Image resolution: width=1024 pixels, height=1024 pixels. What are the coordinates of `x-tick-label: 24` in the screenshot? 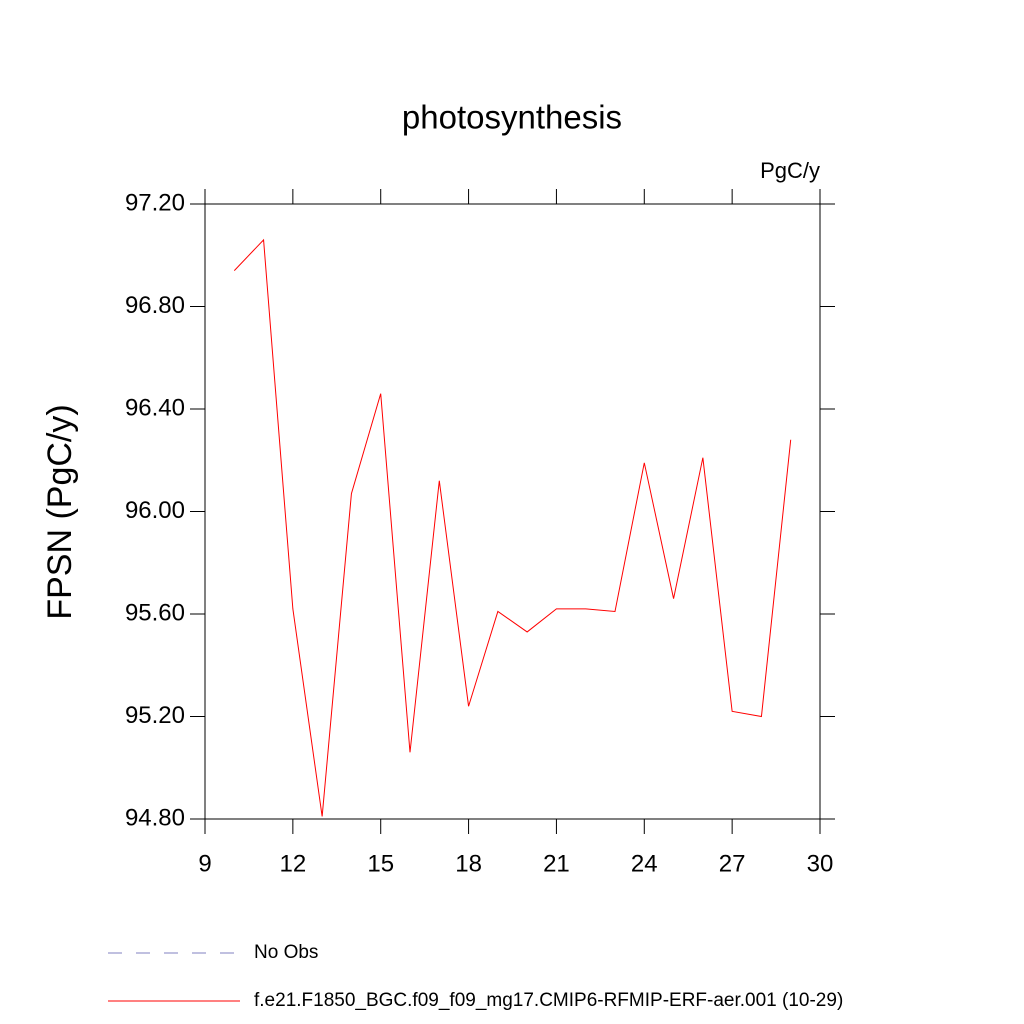 It's located at (644, 863).